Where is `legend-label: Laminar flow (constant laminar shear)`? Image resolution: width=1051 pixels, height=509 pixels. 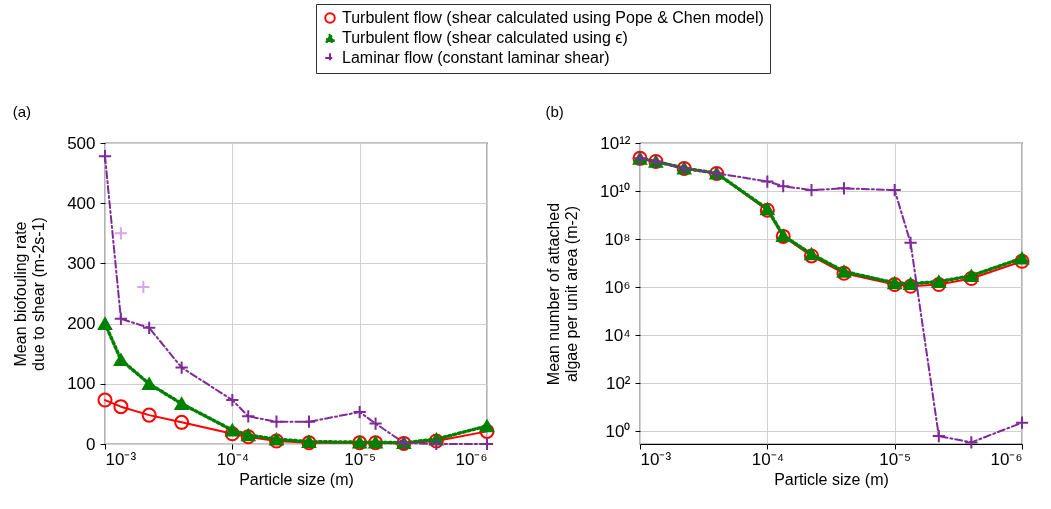 legend-label: Laminar flow (constant laminar shear) is located at coordinates (476, 57).